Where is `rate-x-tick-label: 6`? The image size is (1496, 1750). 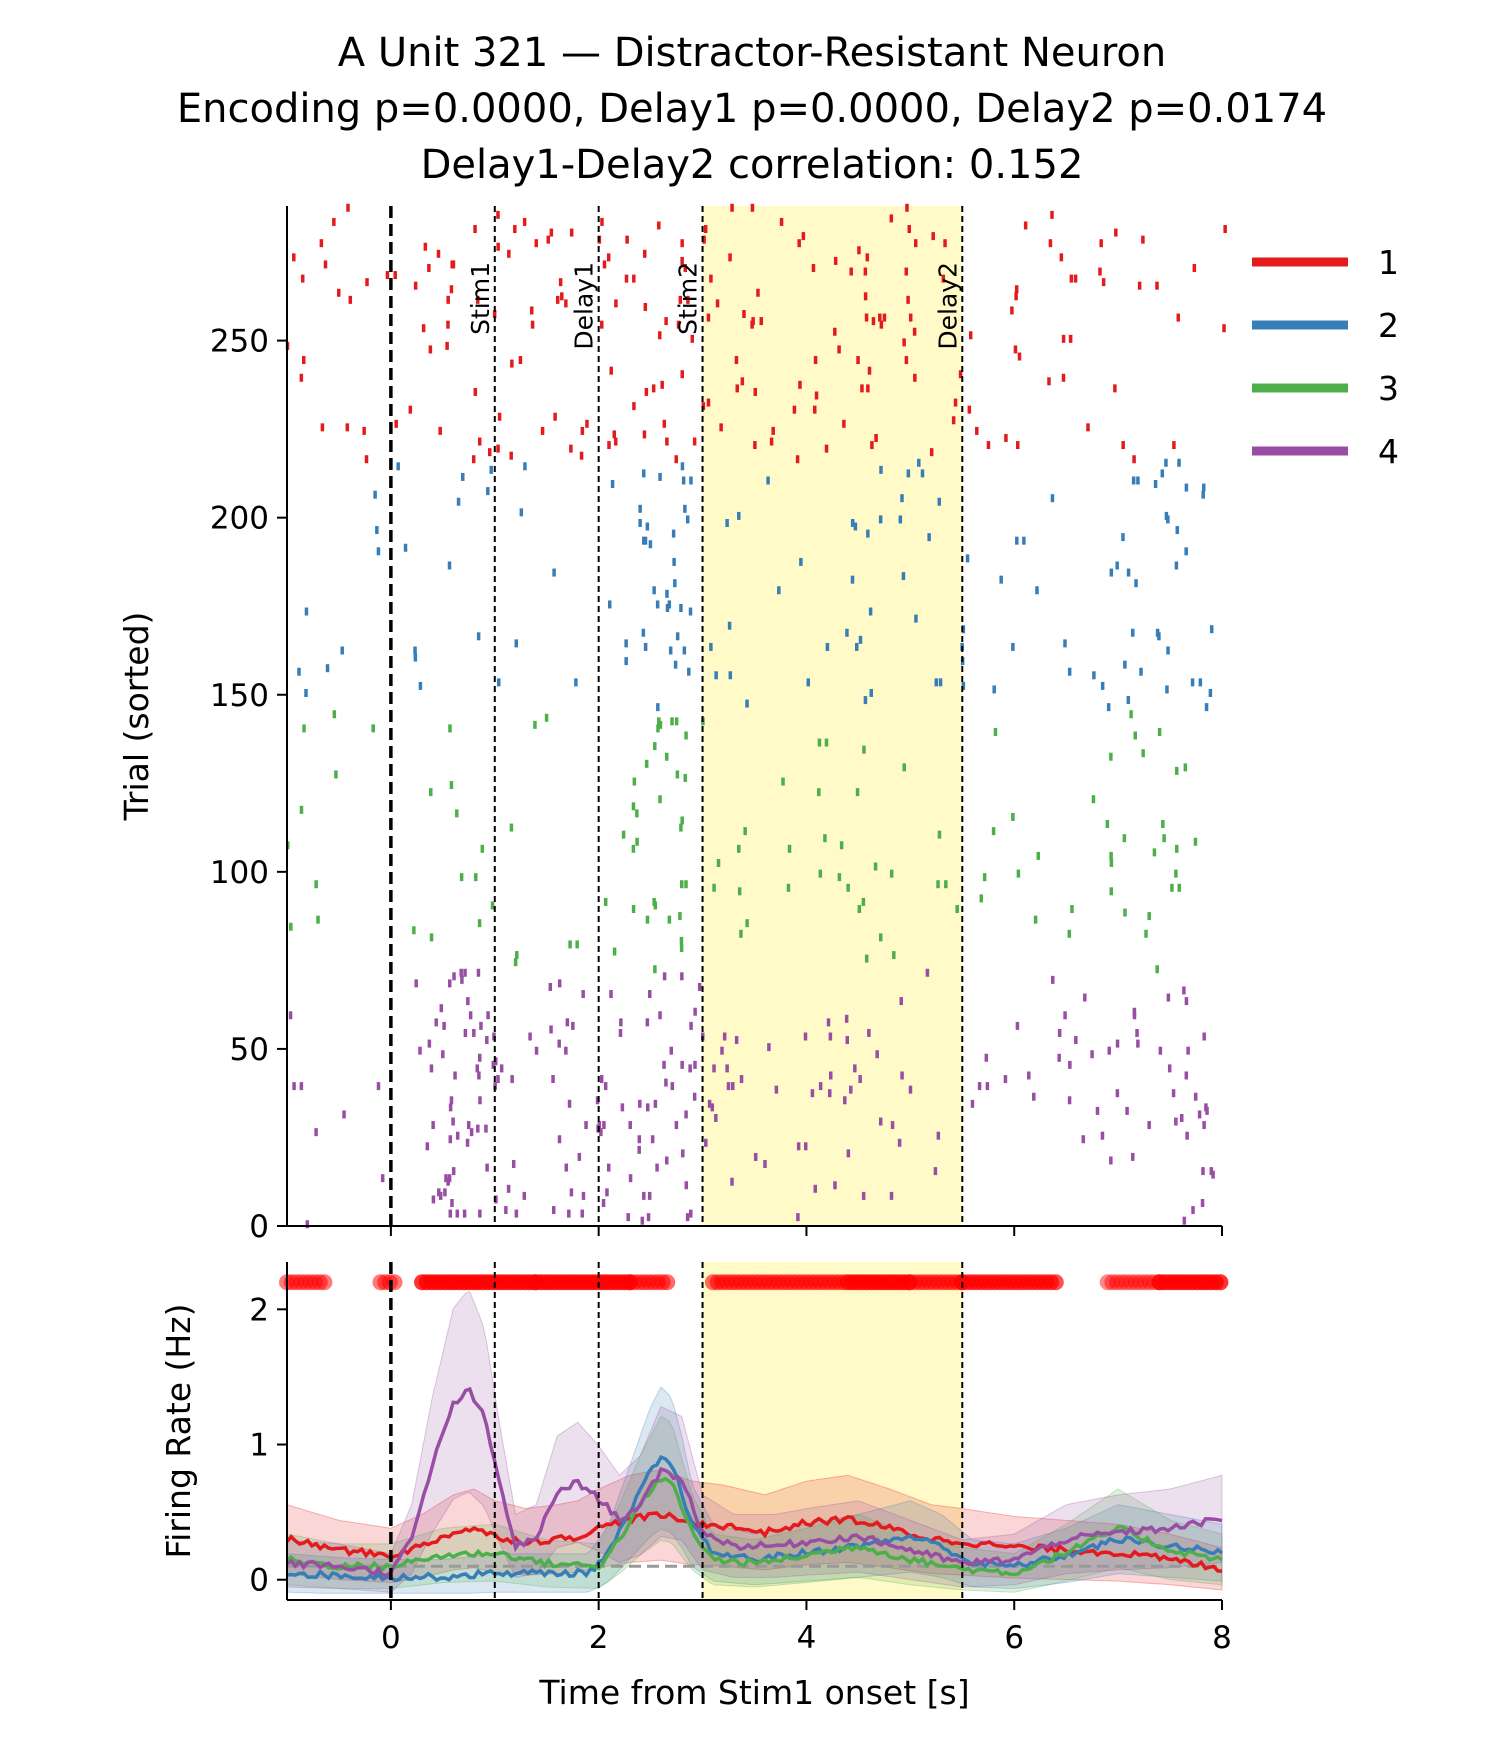 rate-x-tick-label: 6 is located at coordinates (1014, 1638).